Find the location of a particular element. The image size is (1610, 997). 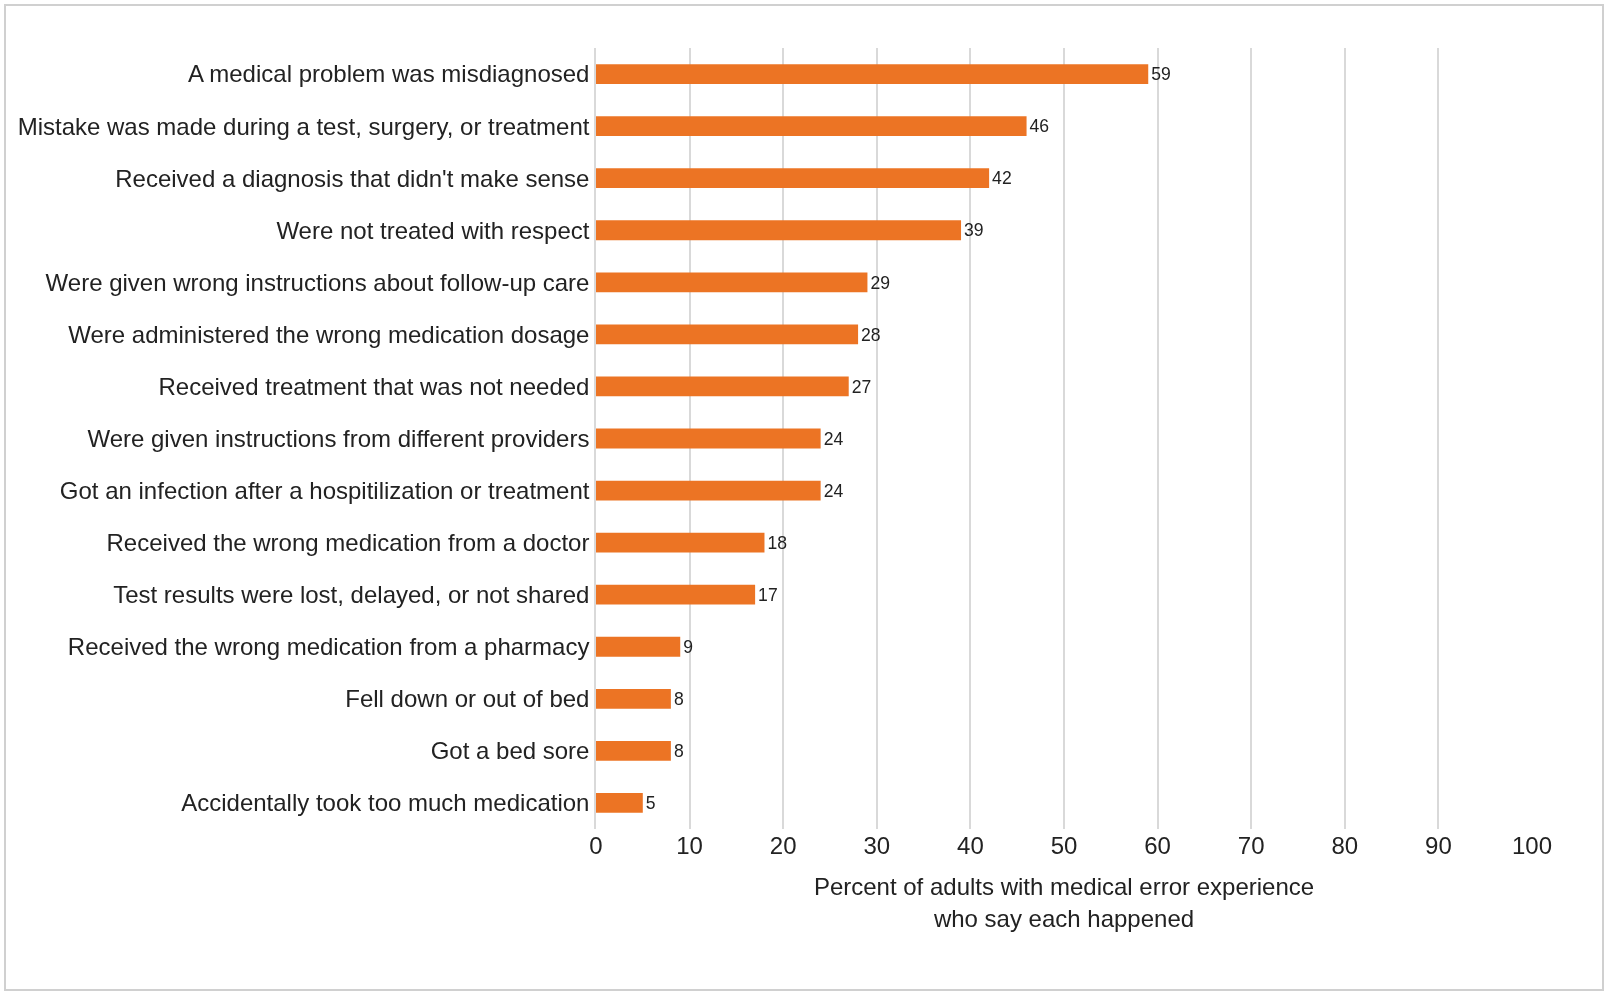

data-label: 9 is located at coordinates (688, 647).